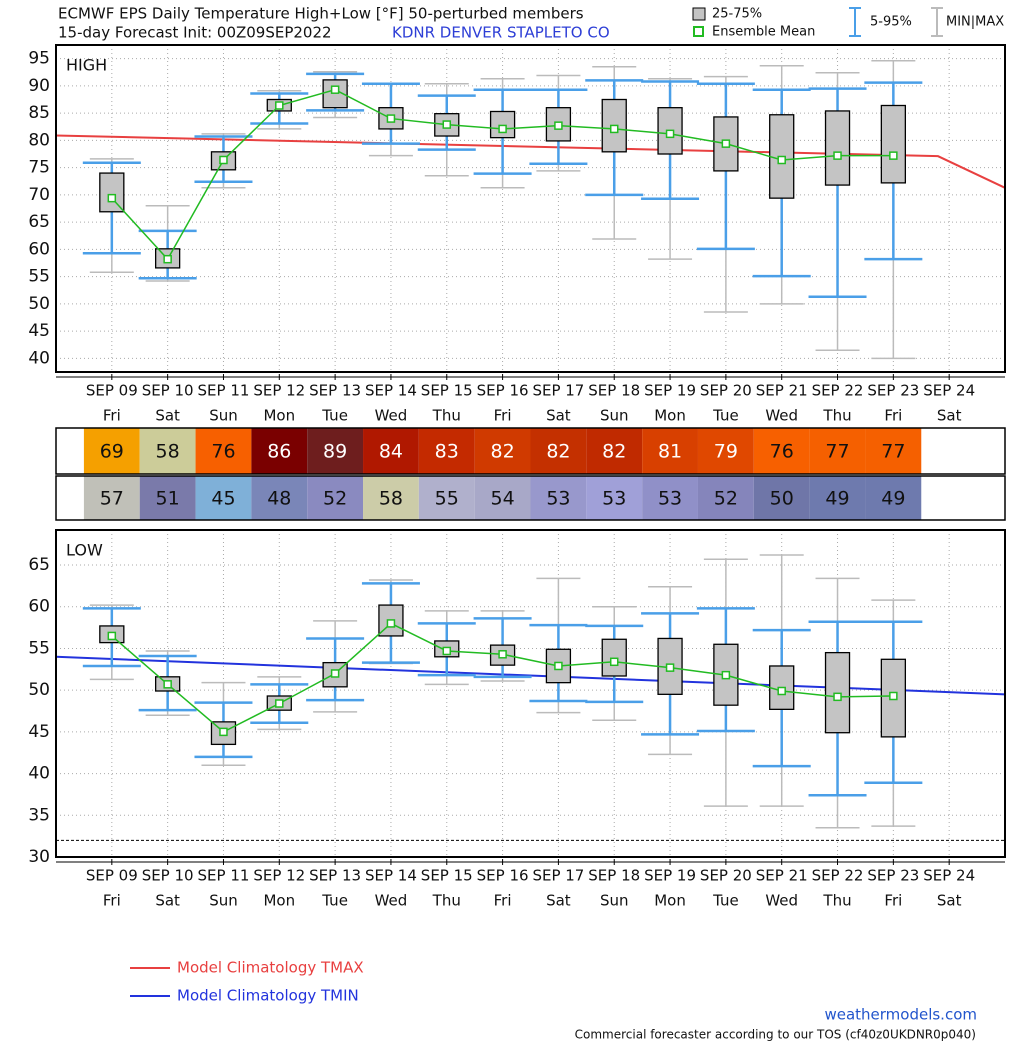 This screenshot has height=1044, width=1024. I want to click on legend-minmax: MIN|MAX, so click(975, 22).